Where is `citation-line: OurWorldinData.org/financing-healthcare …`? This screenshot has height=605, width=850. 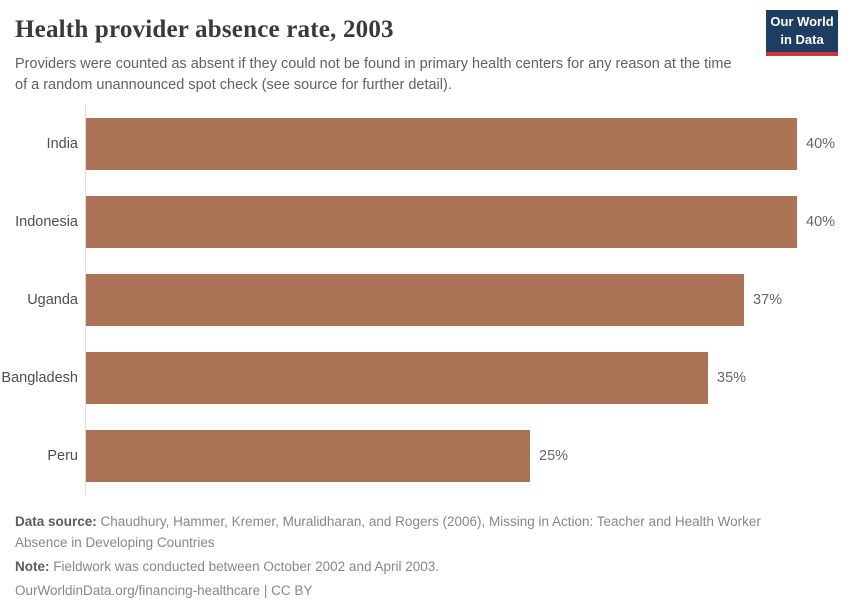 citation-line: OurWorldinData.org/financing-healthcare … is located at coordinates (410, 591).